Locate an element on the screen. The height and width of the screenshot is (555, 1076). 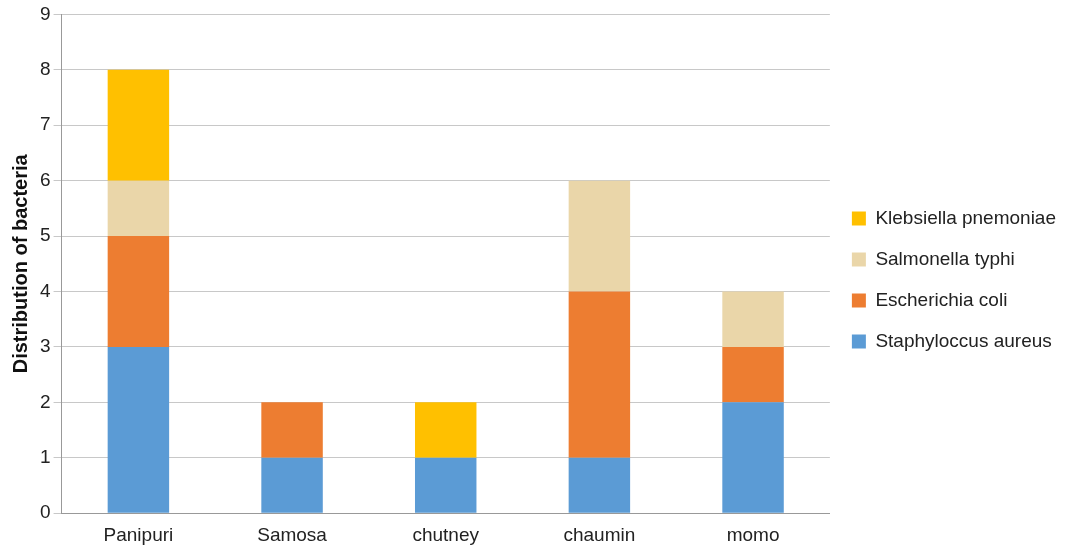
legend-label: Escherichia coli is located at coordinates (941, 299).